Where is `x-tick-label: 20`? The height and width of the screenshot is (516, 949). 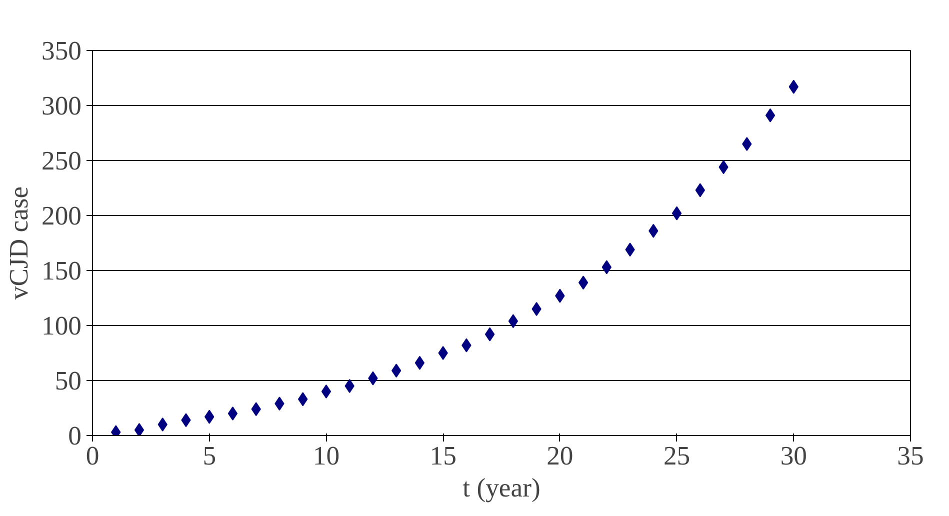
x-tick-label: 20 is located at coordinates (560, 455).